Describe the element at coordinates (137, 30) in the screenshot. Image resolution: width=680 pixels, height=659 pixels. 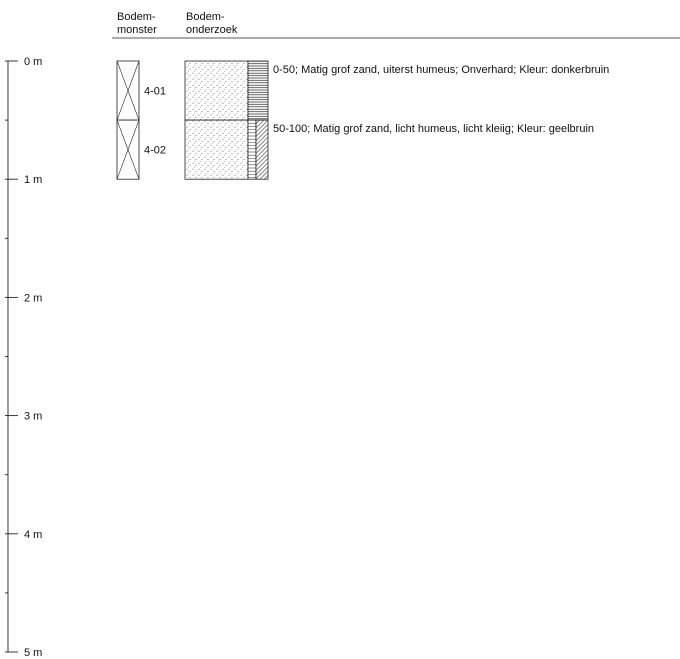
I see `sample-column-header-line2: monster` at that location.